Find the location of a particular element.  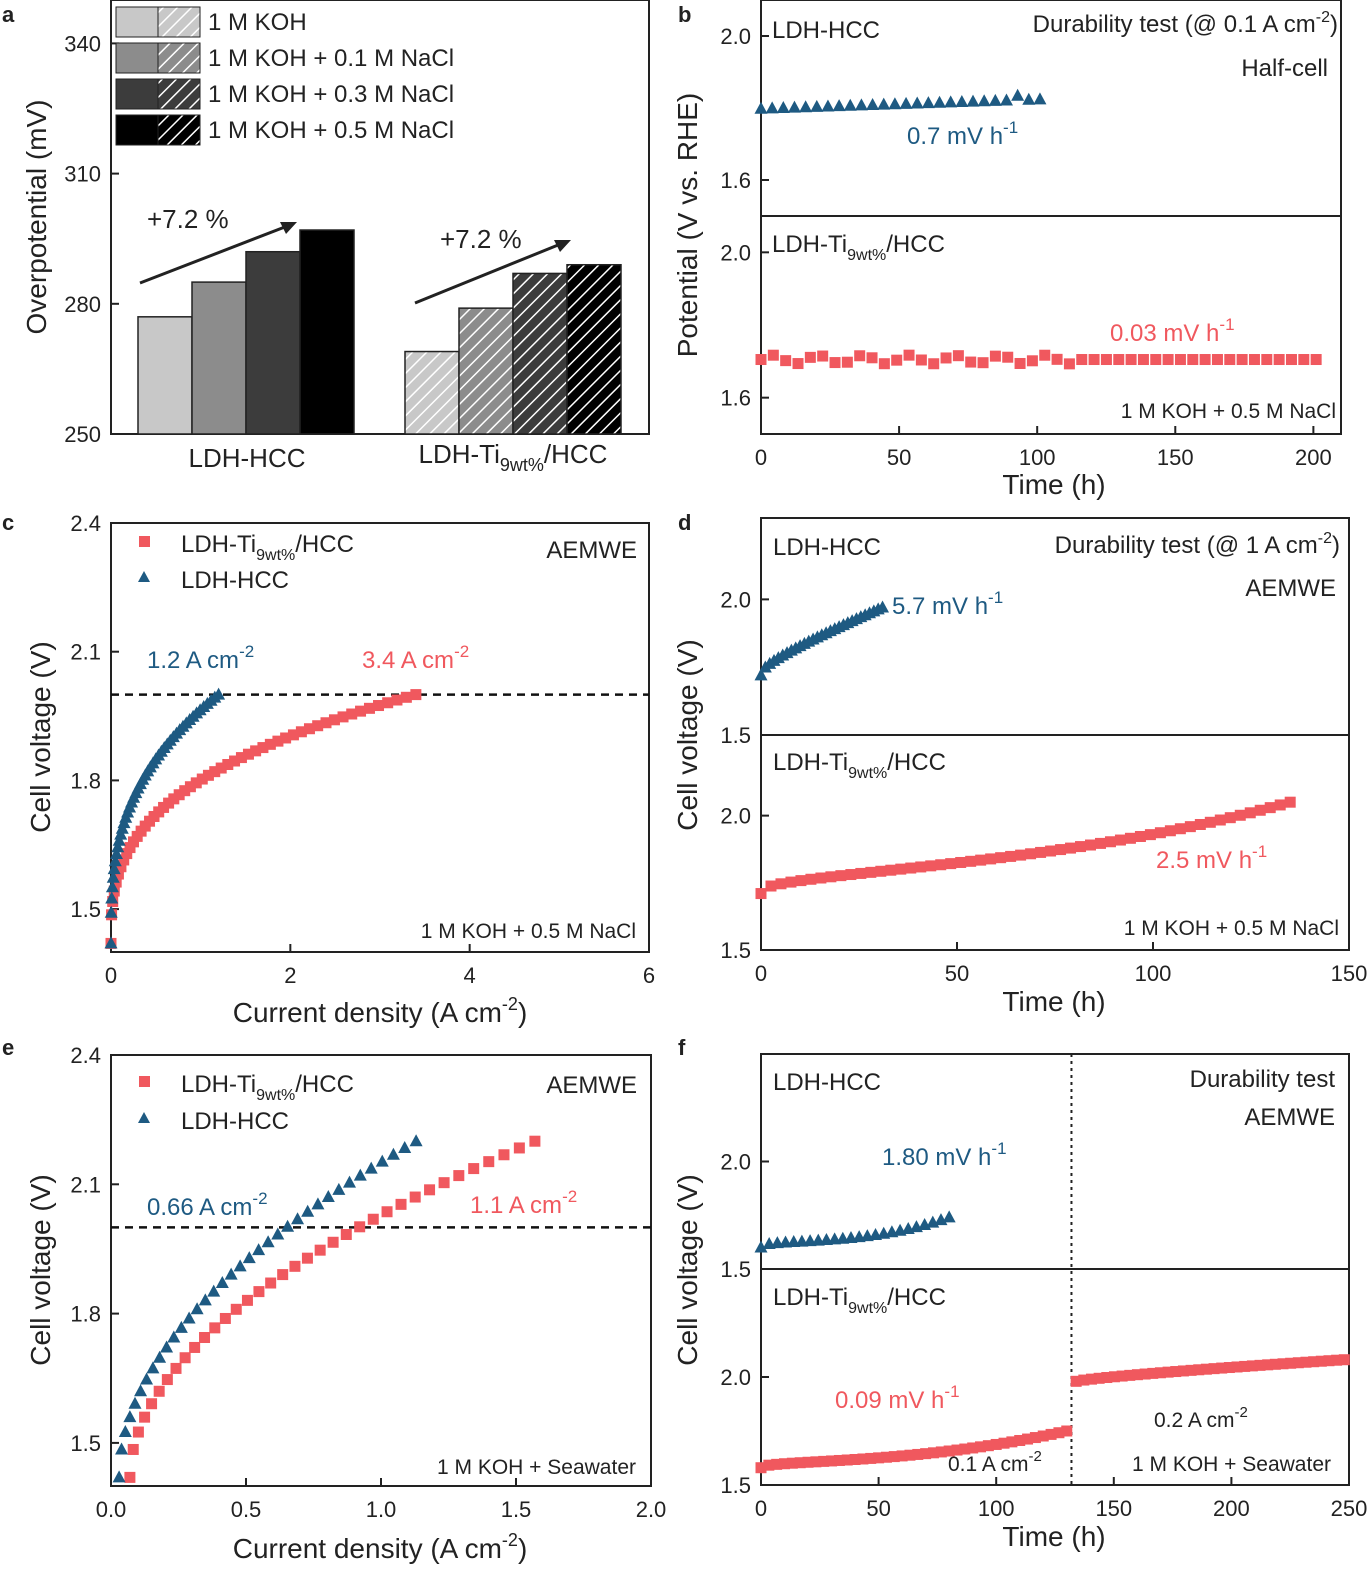

panel-b-xtick-label: 50 is located at coordinates (899, 457).